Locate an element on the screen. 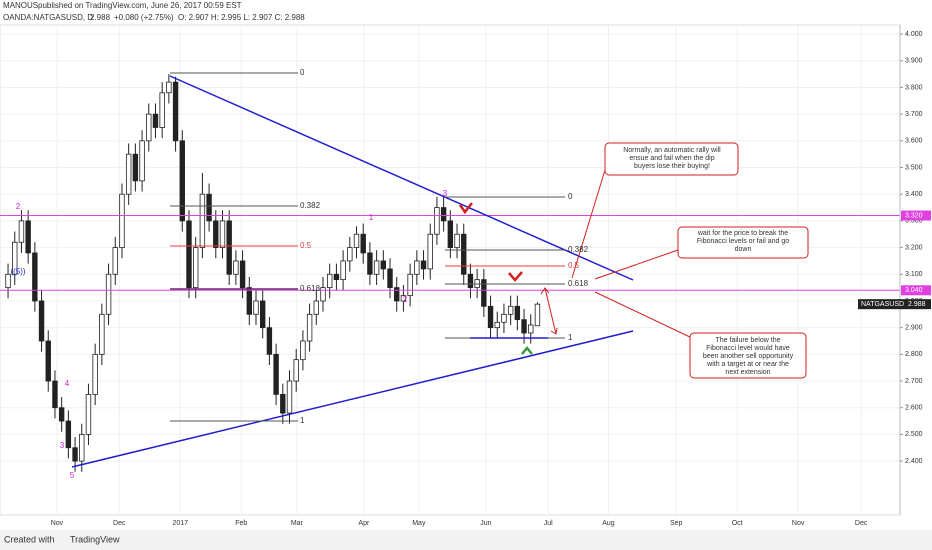 This screenshot has height=550, width=932. price-tag-label: 3.040 is located at coordinates (914, 290).